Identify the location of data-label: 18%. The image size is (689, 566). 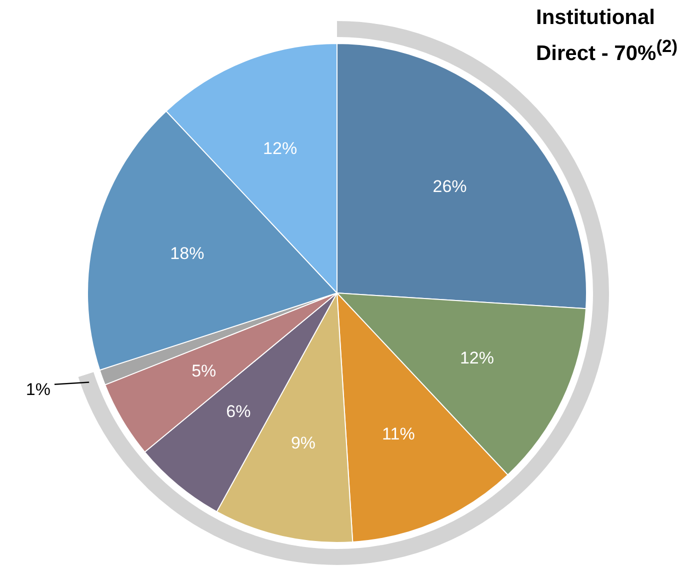
(187, 254).